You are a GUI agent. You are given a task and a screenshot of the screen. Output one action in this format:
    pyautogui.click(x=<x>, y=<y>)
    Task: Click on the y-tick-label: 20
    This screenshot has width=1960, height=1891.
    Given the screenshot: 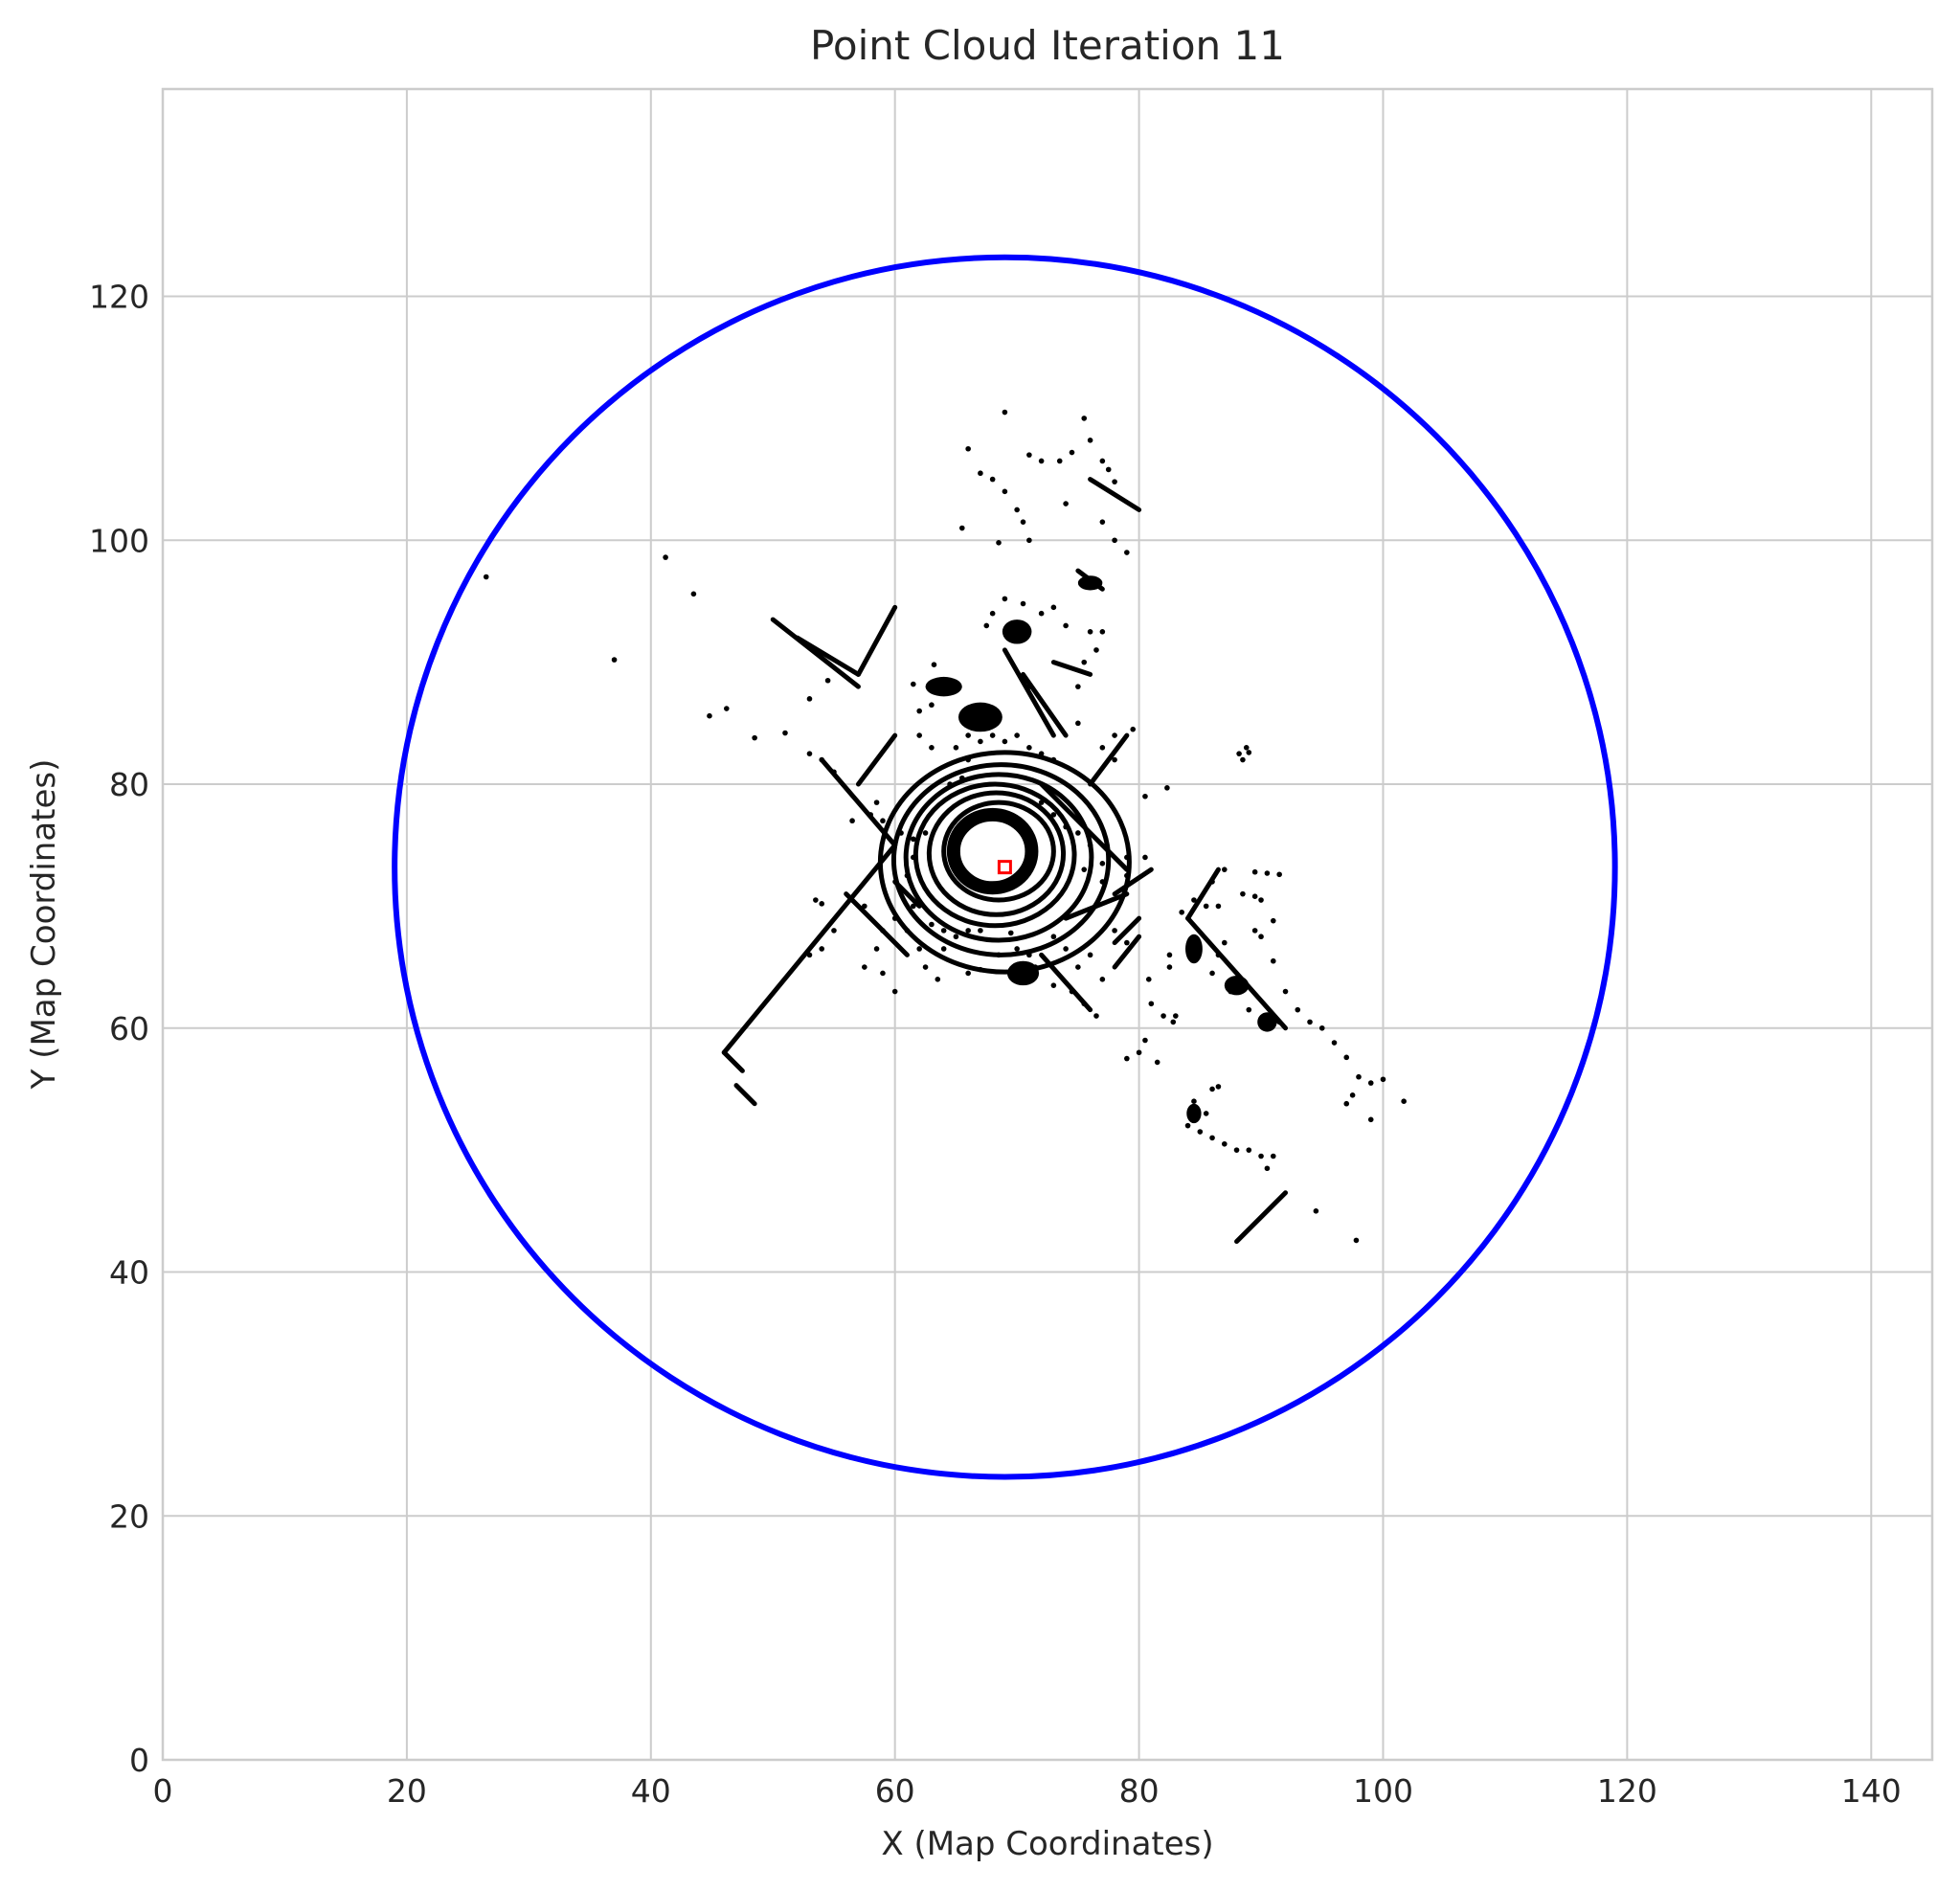 What is the action you would take?
    pyautogui.click(x=129, y=1516)
    